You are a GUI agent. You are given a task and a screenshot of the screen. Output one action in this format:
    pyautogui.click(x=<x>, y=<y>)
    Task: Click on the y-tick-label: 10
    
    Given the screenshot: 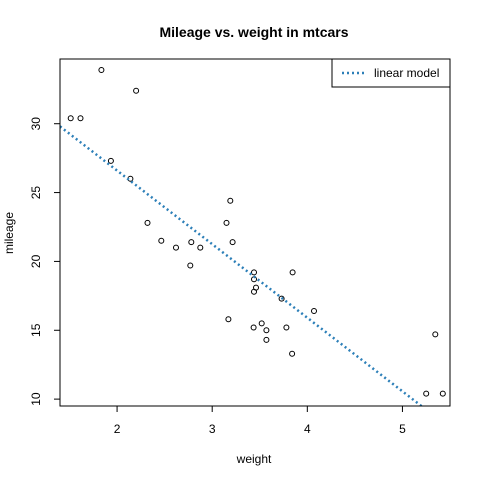 What is the action you would take?
    pyautogui.click(x=36, y=399)
    